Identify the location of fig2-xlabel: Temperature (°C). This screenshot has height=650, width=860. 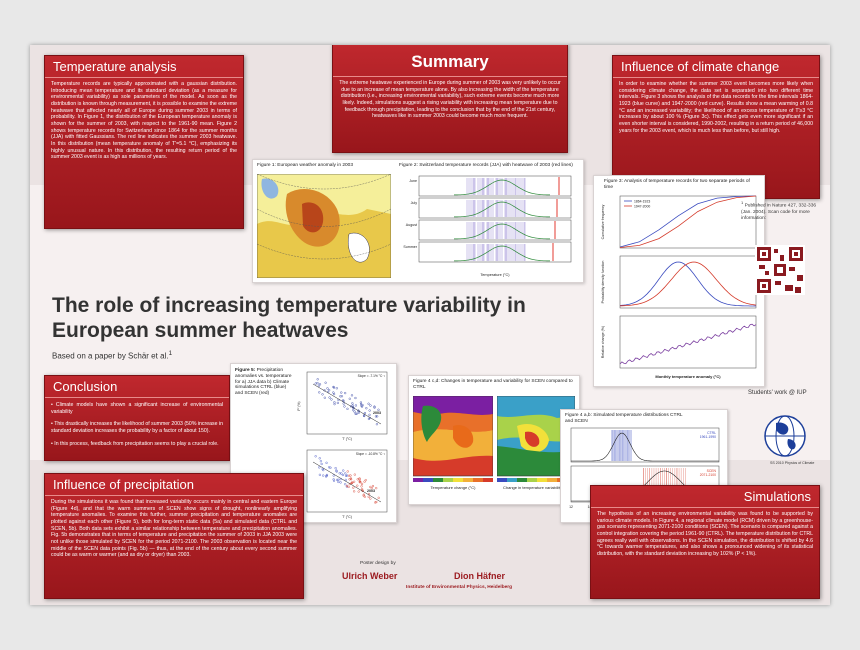
(495, 275).